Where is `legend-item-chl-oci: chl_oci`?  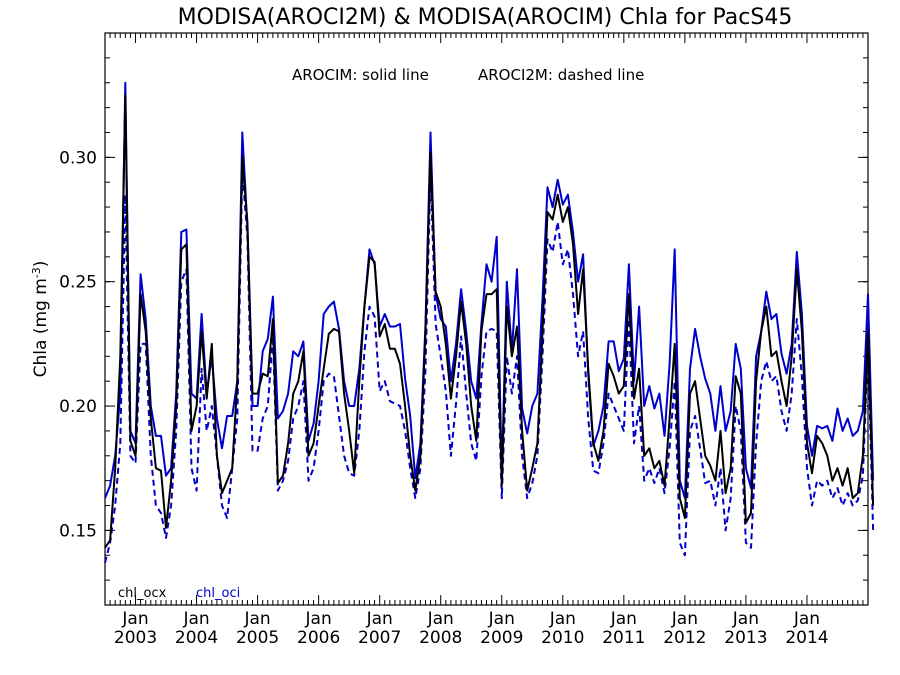
legend-item-chl-oci: chl_oci is located at coordinates (218, 593).